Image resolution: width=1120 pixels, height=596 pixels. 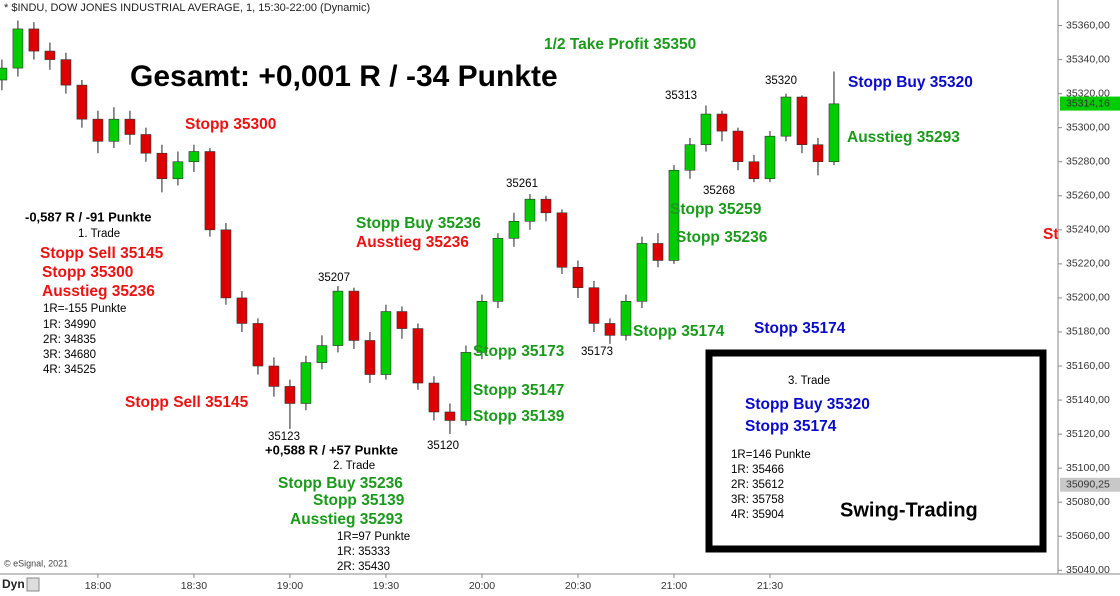 What do you see at coordinates (99, 234) in the screenshot?
I see `annotation: 1. Trade` at bounding box center [99, 234].